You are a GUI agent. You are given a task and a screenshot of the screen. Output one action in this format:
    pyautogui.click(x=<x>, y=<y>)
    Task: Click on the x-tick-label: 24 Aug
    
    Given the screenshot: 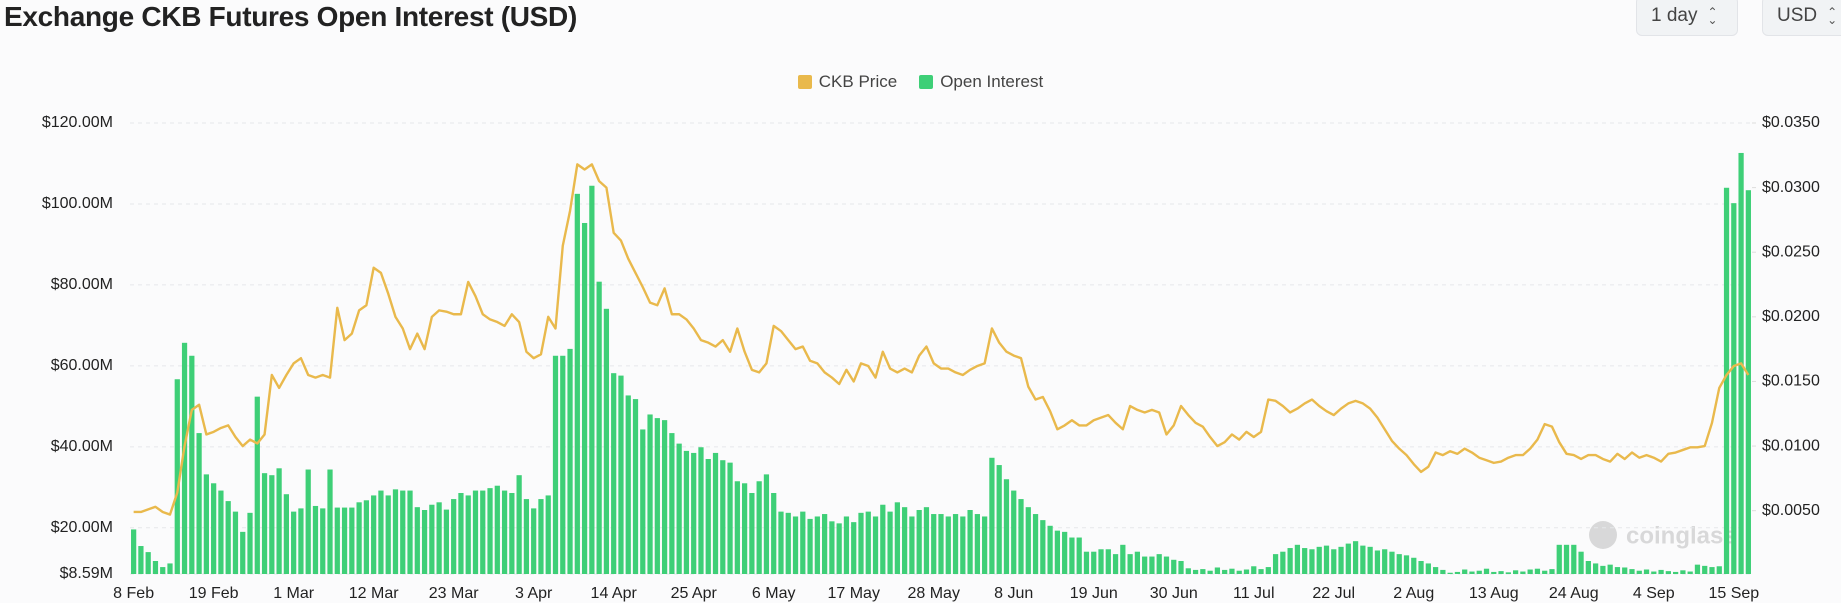 What is the action you would take?
    pyautogui.click(x=1574, y=593)
    